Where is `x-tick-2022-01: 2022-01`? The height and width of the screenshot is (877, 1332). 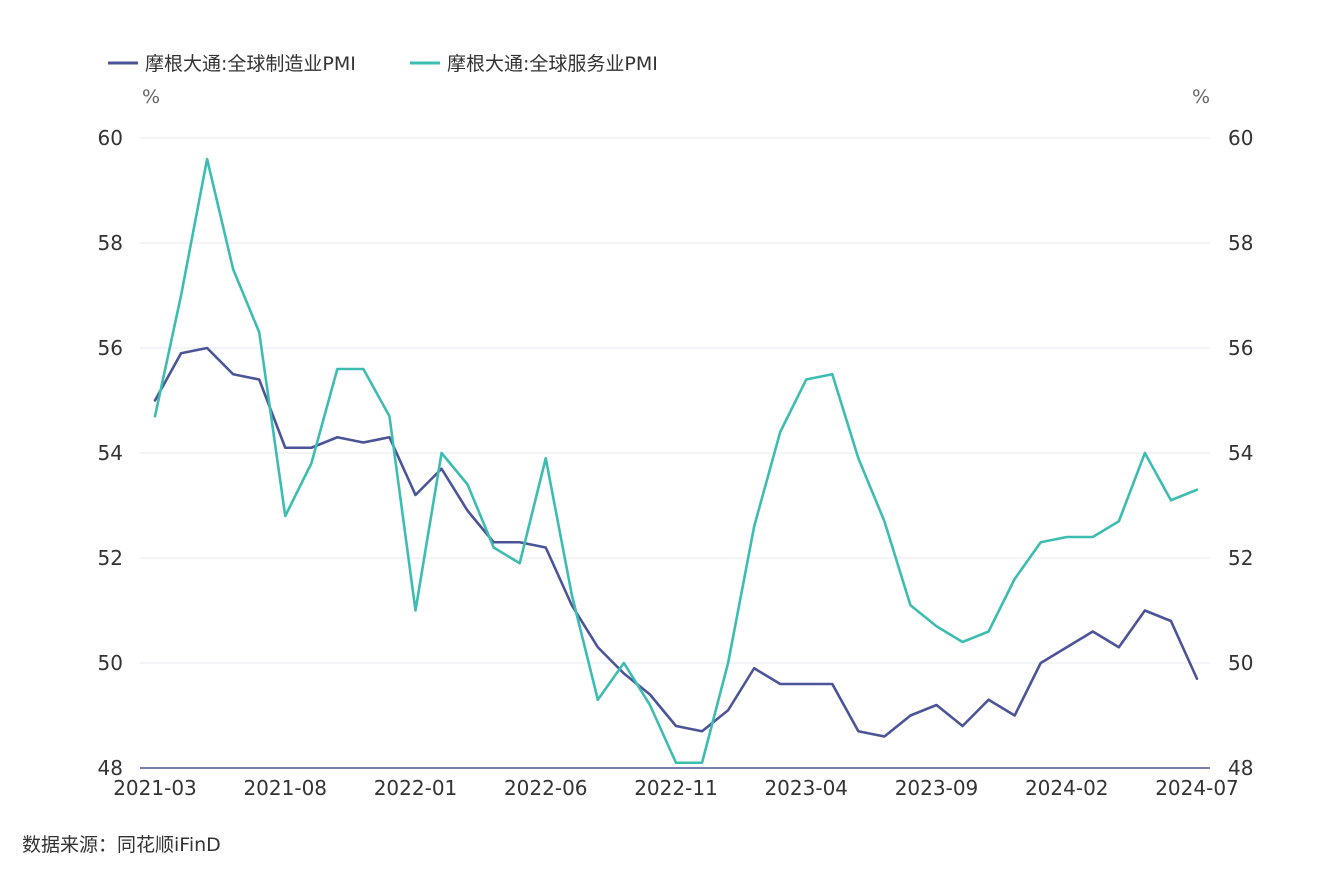
x-tick-2022-01: 2022-01 is located at coordinates (416, 788).